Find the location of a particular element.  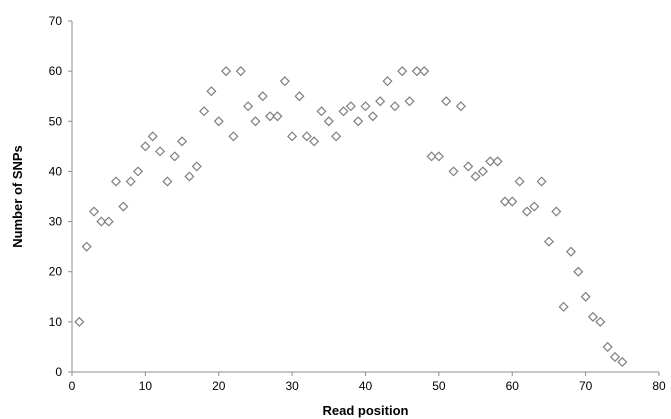

x-tick-label: 80 is located at coordinates (659, 386).